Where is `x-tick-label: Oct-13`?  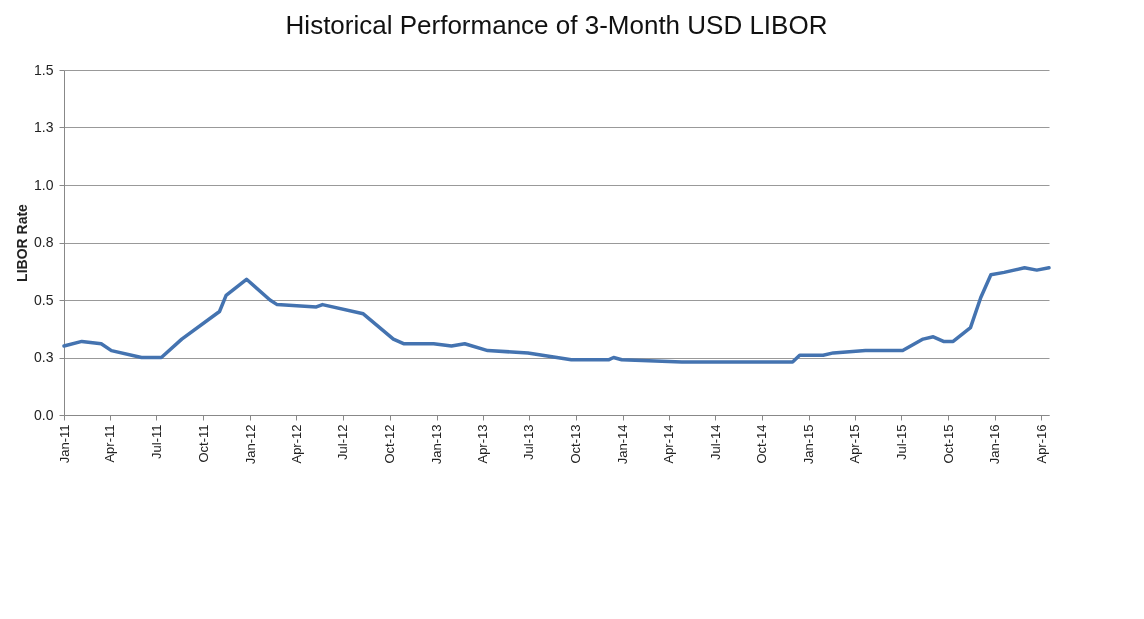
x-tick-label: Oct-13 is located at coordinates (576, 444).